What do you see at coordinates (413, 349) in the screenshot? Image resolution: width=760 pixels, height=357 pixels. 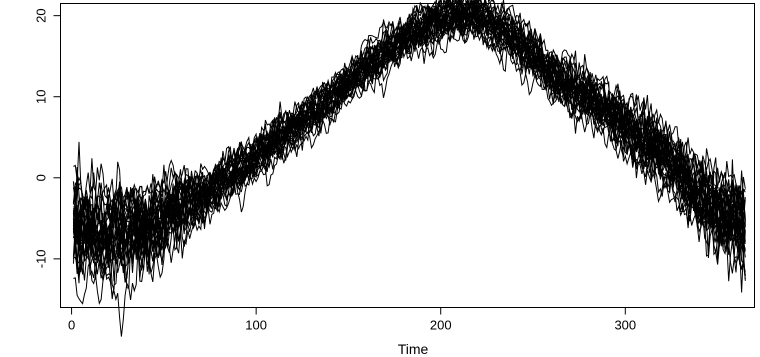 I see `x-axis-title: Time` at bounding box center [413, 349].